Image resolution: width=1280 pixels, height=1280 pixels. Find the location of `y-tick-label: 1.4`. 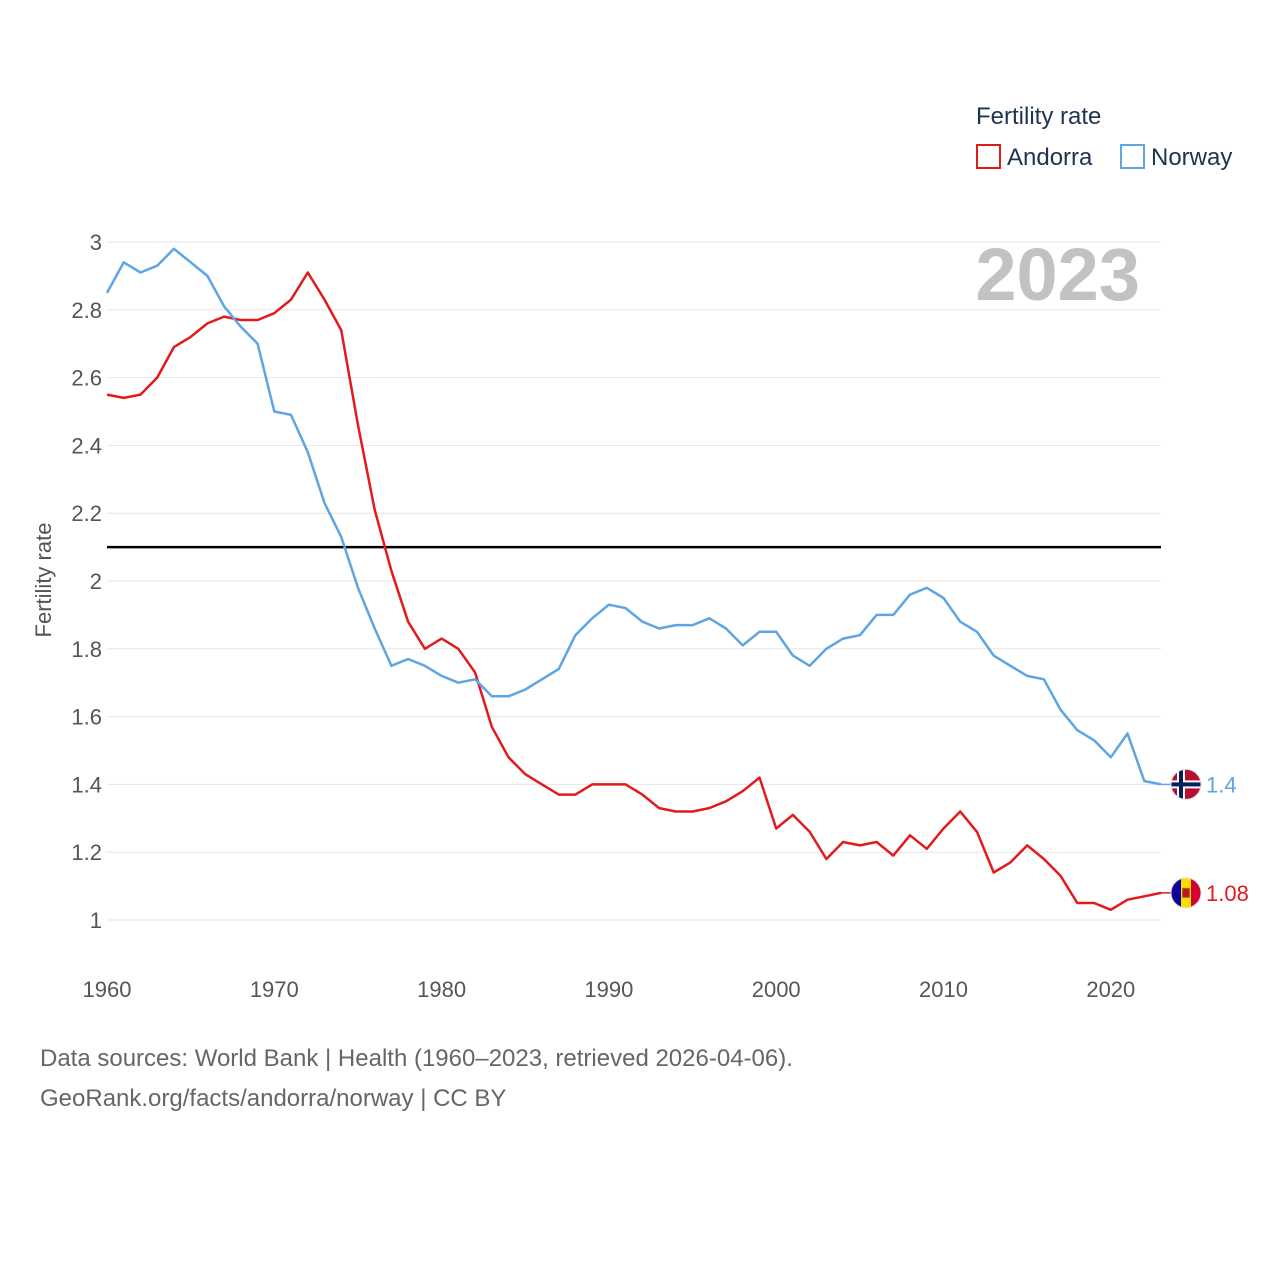

y-tick-label: 1.4 is located at coordinates (86, 784).